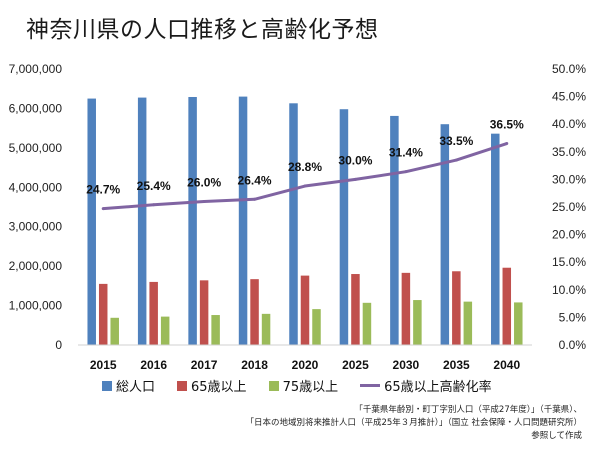 The image size is (600, 450). I want to click on x-tick-label: 2018, so click(254, 365).